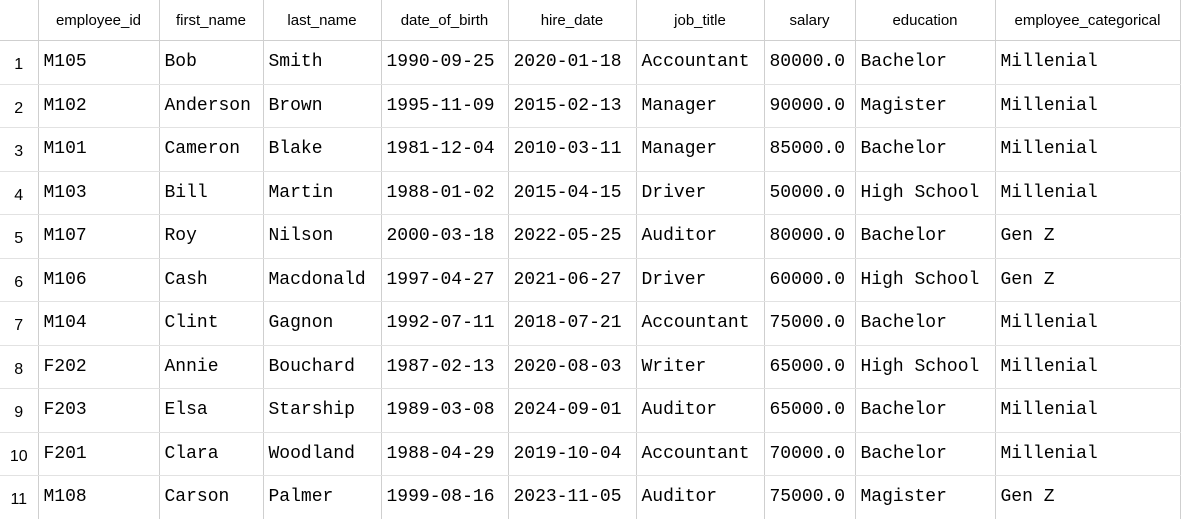  I want to click on cell-salary: 70000.0, so click(810, 454).